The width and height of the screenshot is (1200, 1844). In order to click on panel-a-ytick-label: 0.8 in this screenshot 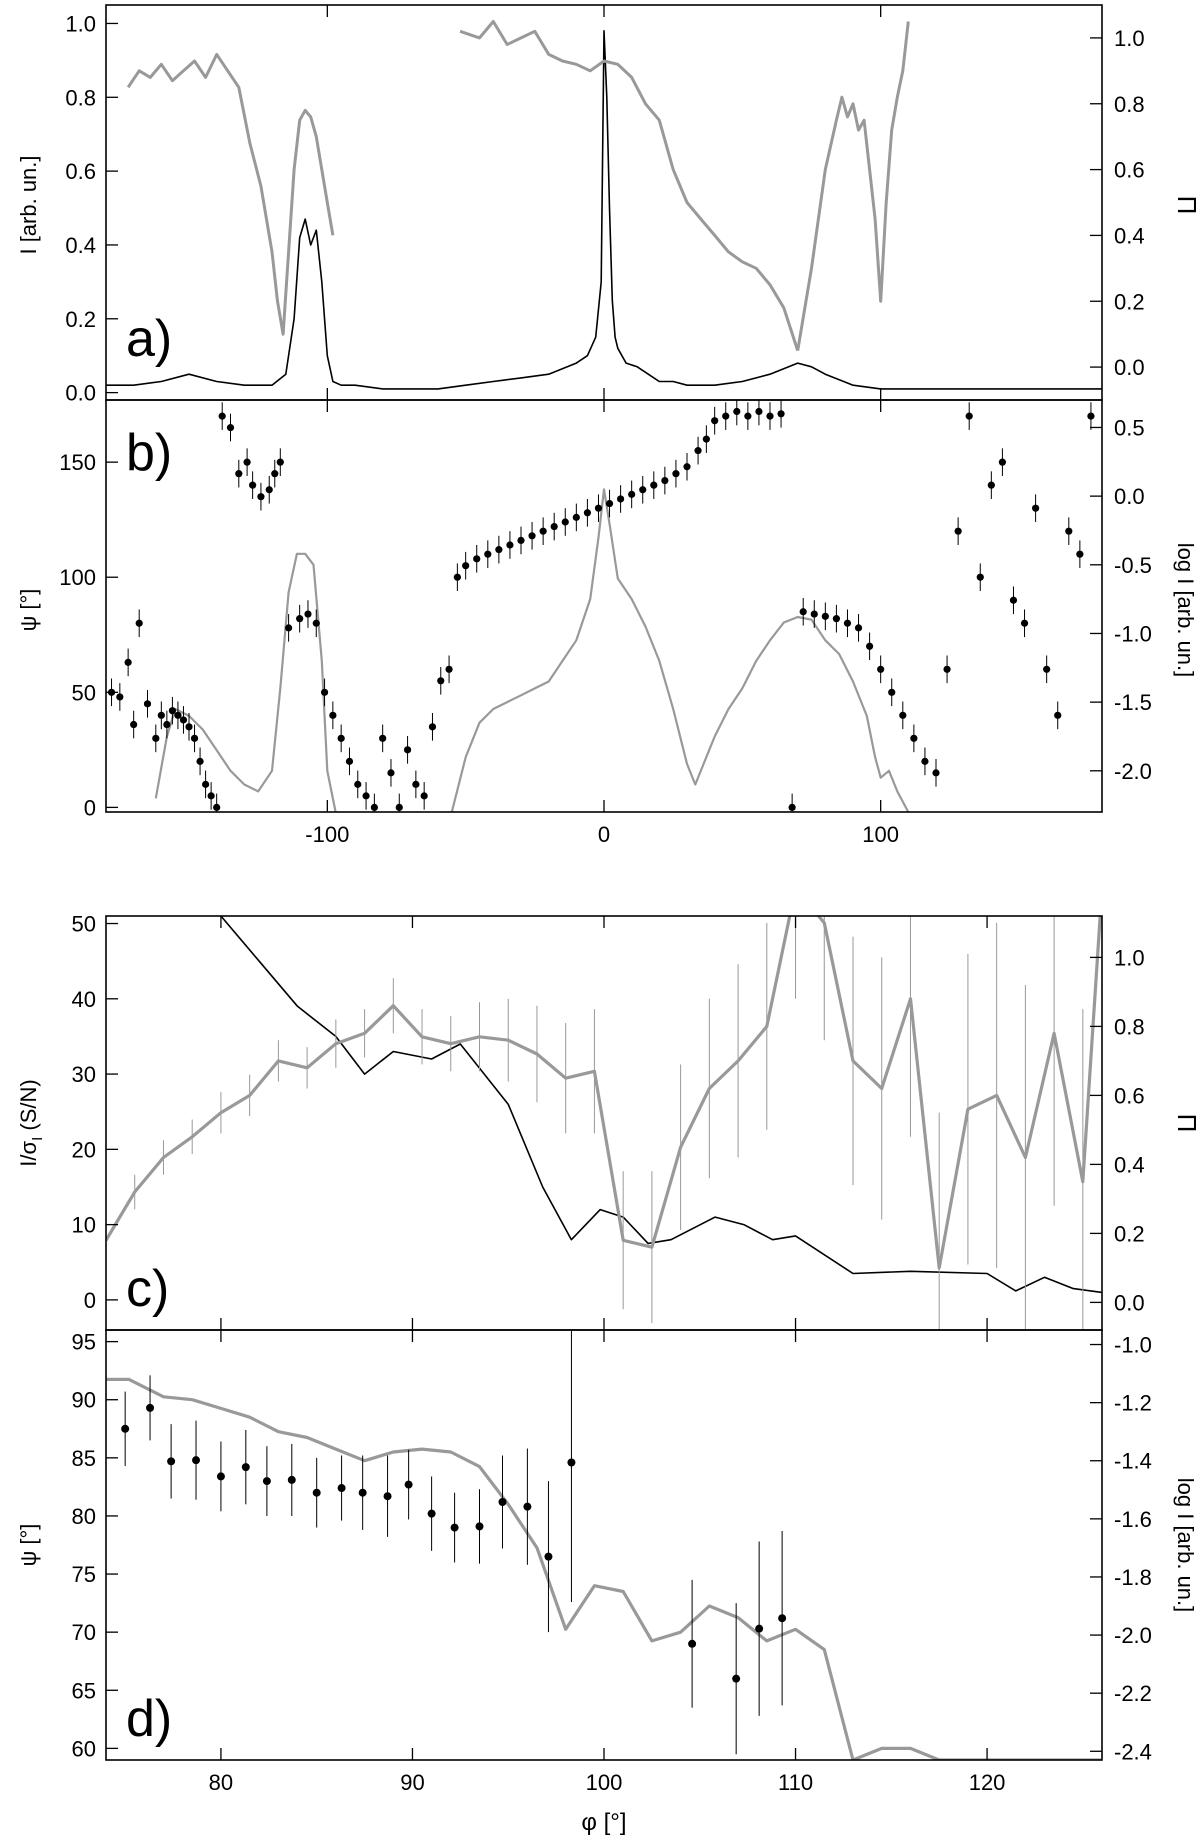, I will do `click(80, 97)`.